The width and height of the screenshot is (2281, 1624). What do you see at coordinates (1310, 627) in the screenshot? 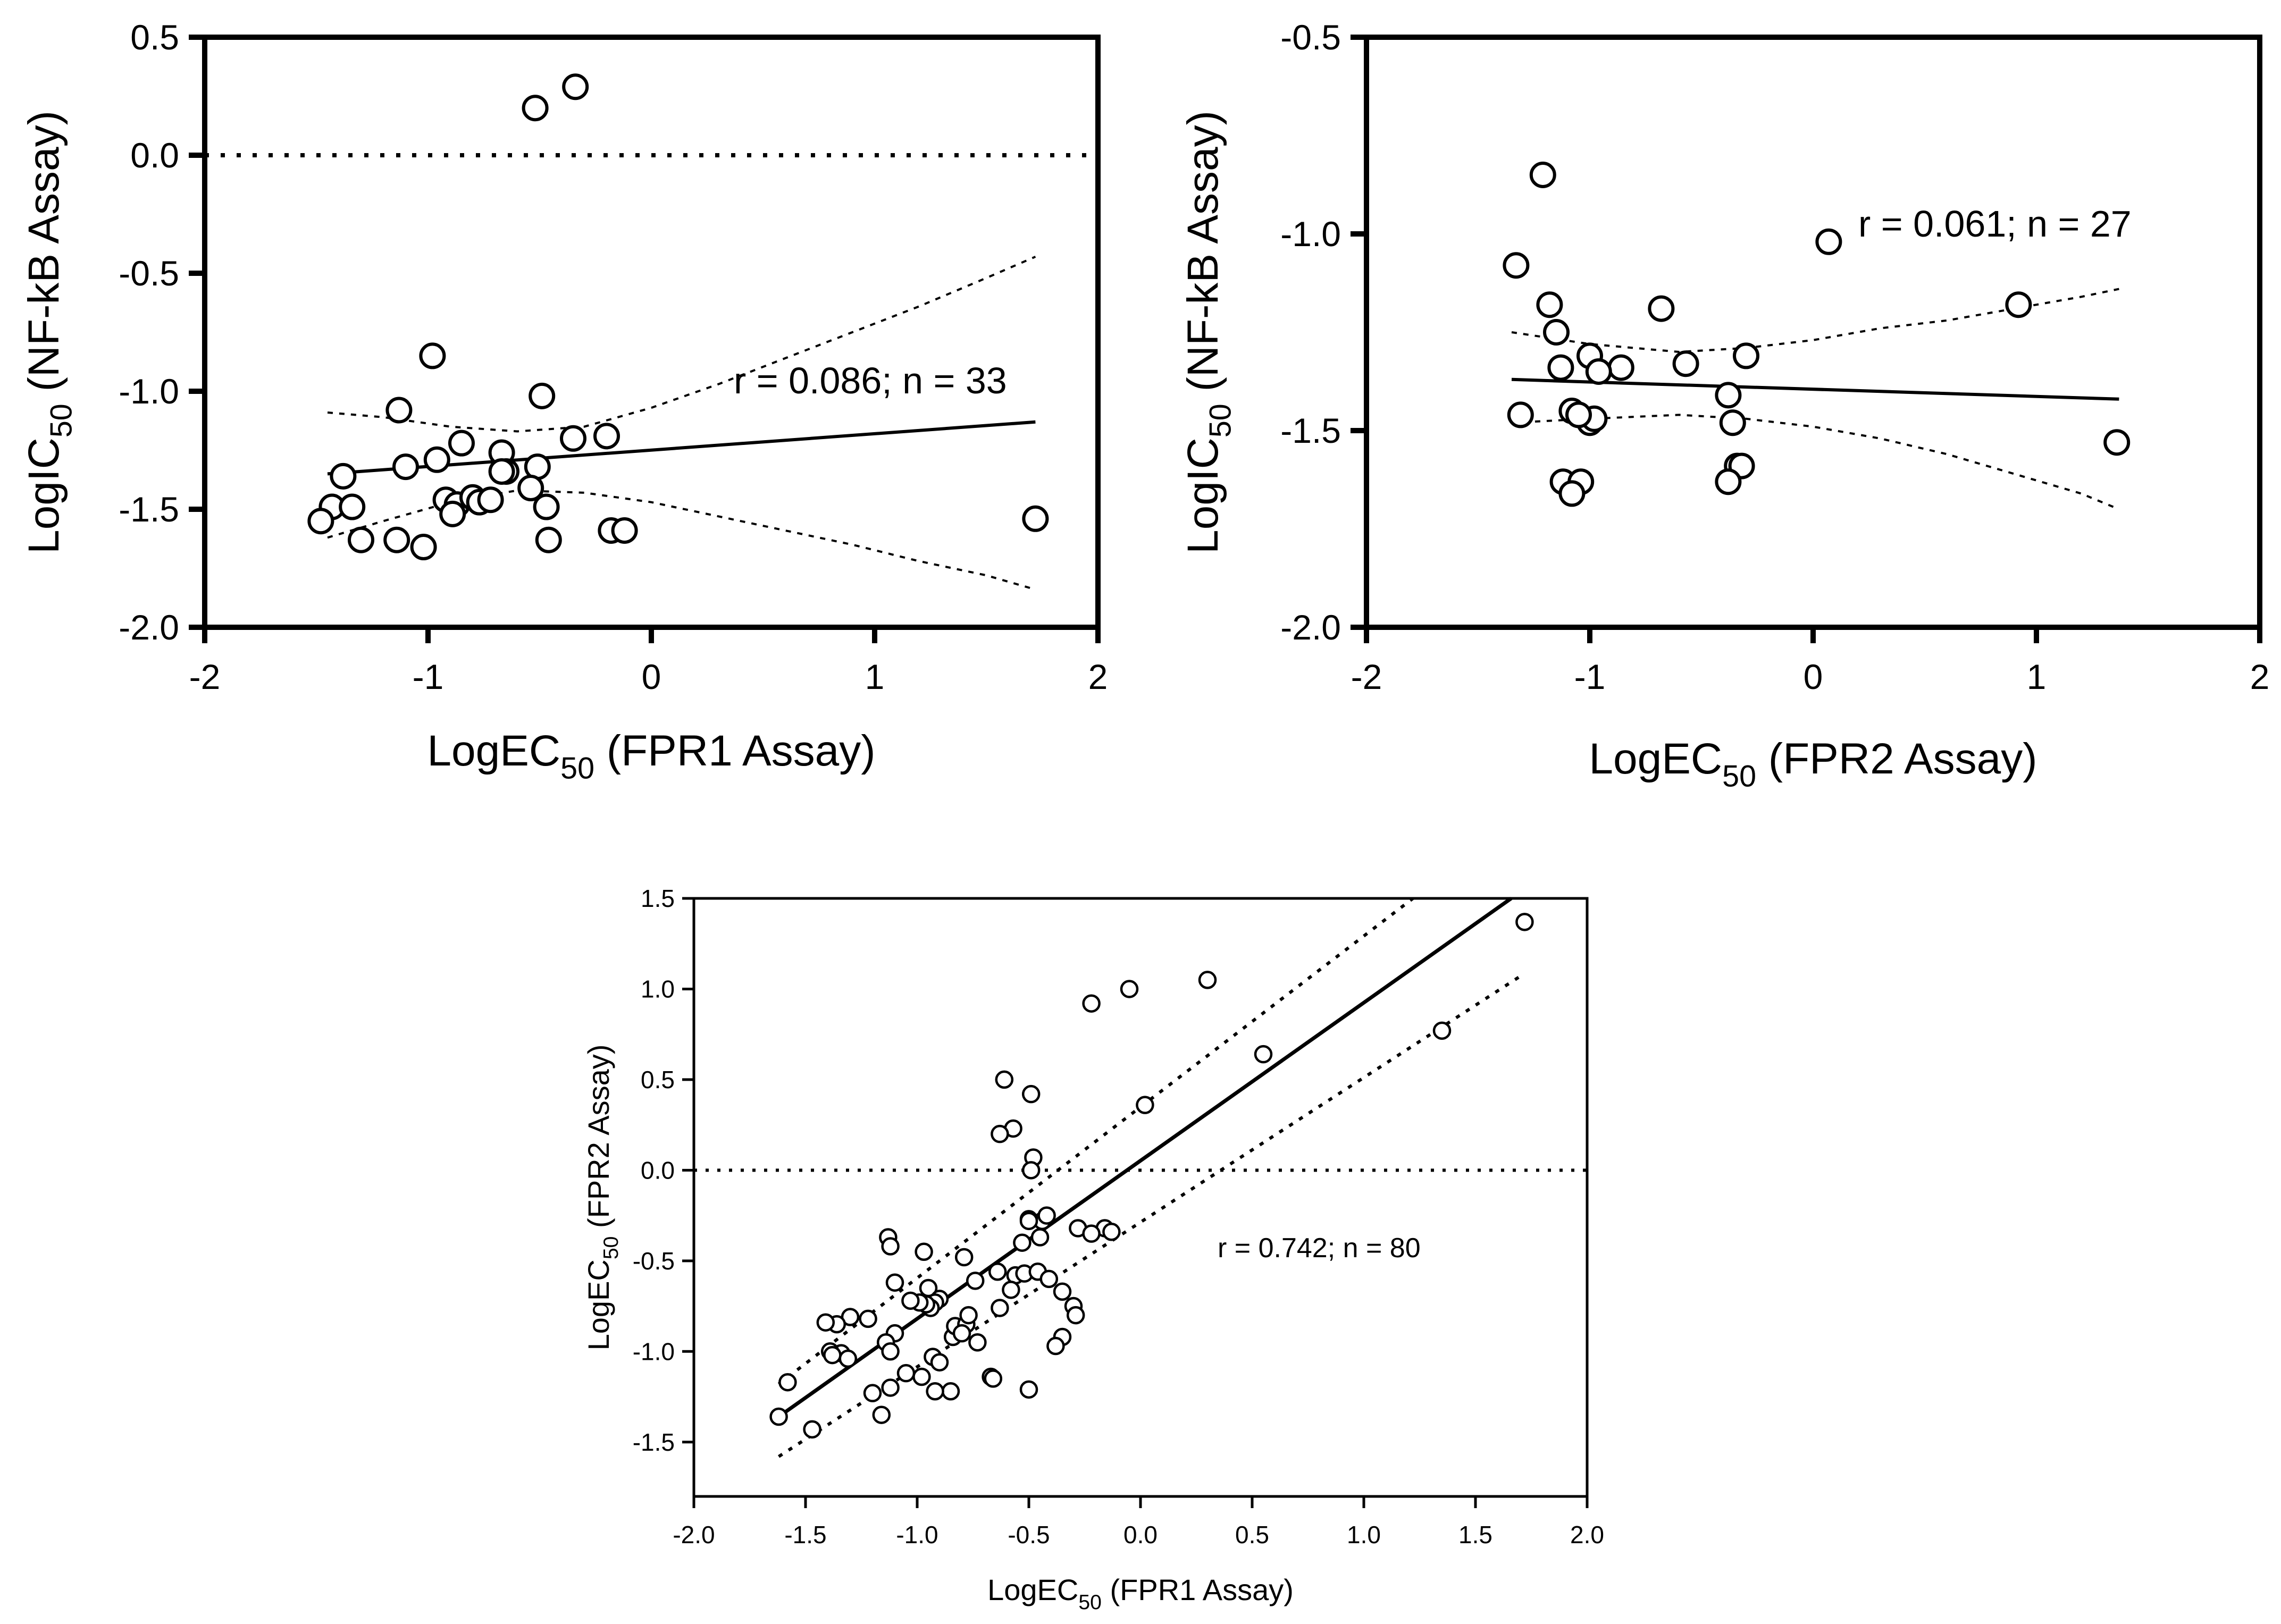
I see `y-tick-label: -2.0` at bounding box center [1310, 627].